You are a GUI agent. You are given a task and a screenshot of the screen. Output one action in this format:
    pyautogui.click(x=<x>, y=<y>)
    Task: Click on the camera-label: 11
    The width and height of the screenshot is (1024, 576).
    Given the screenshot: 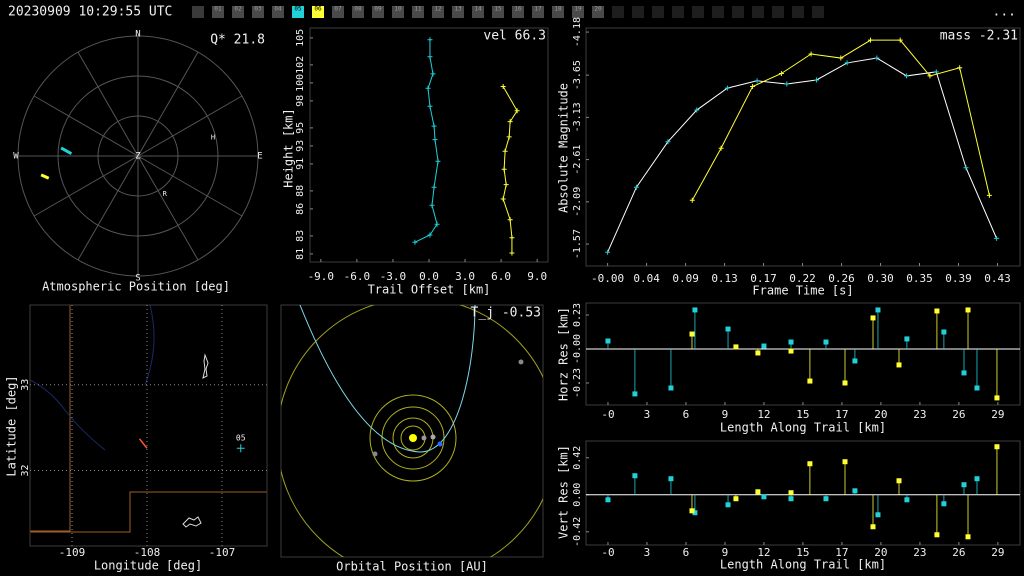 What is the action you would take?
    pyautogui.click(x=418, y=9)
    